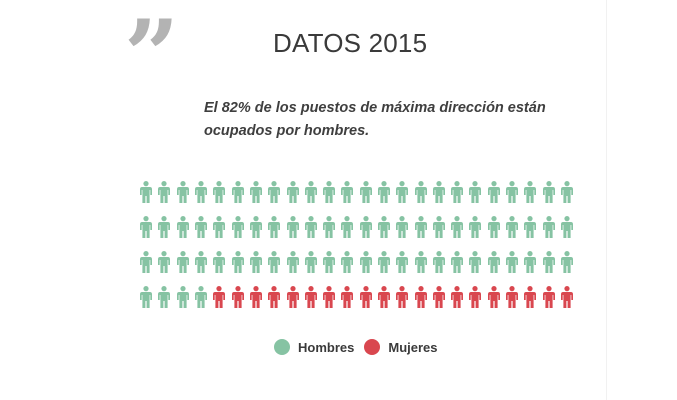 The height and width of the screenshot is (400, 677). What do you see at coordinates (326, 347) in the screenshot?
I see `legend-label: Hombres` at bounding box center [326, 347].